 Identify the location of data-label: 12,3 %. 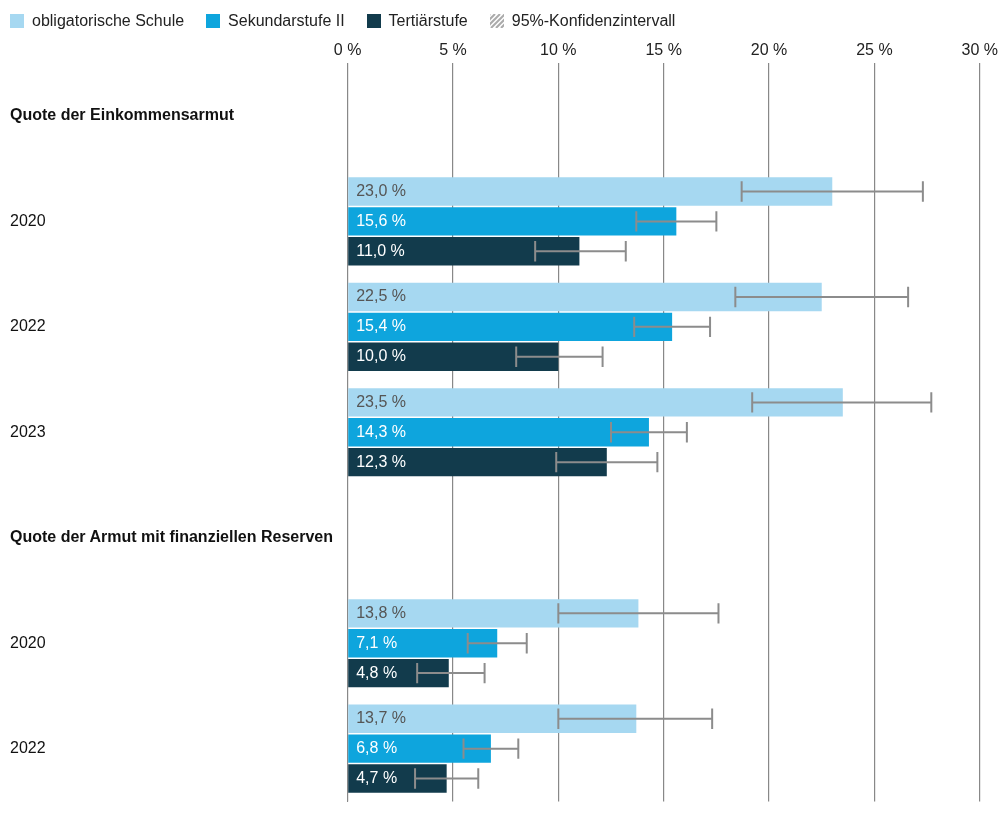
(381, 461).